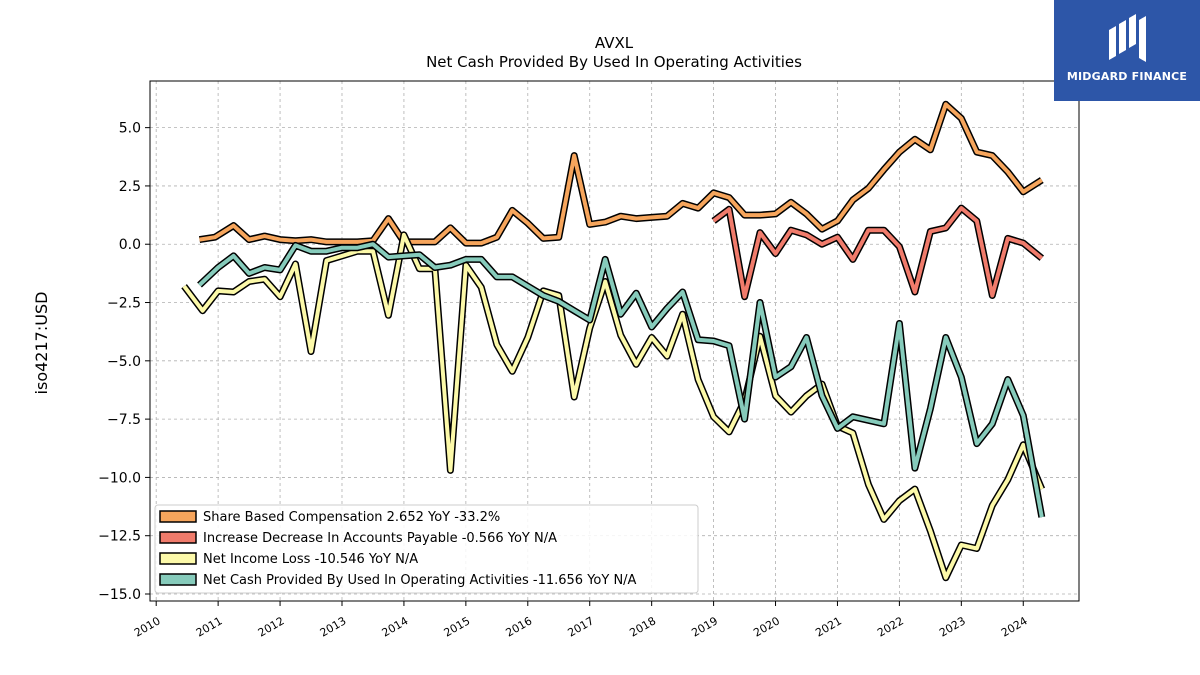  Describe the element at coordinates (457, 626) in the screenshot. I see `x-tick-label: 2015` at that location.